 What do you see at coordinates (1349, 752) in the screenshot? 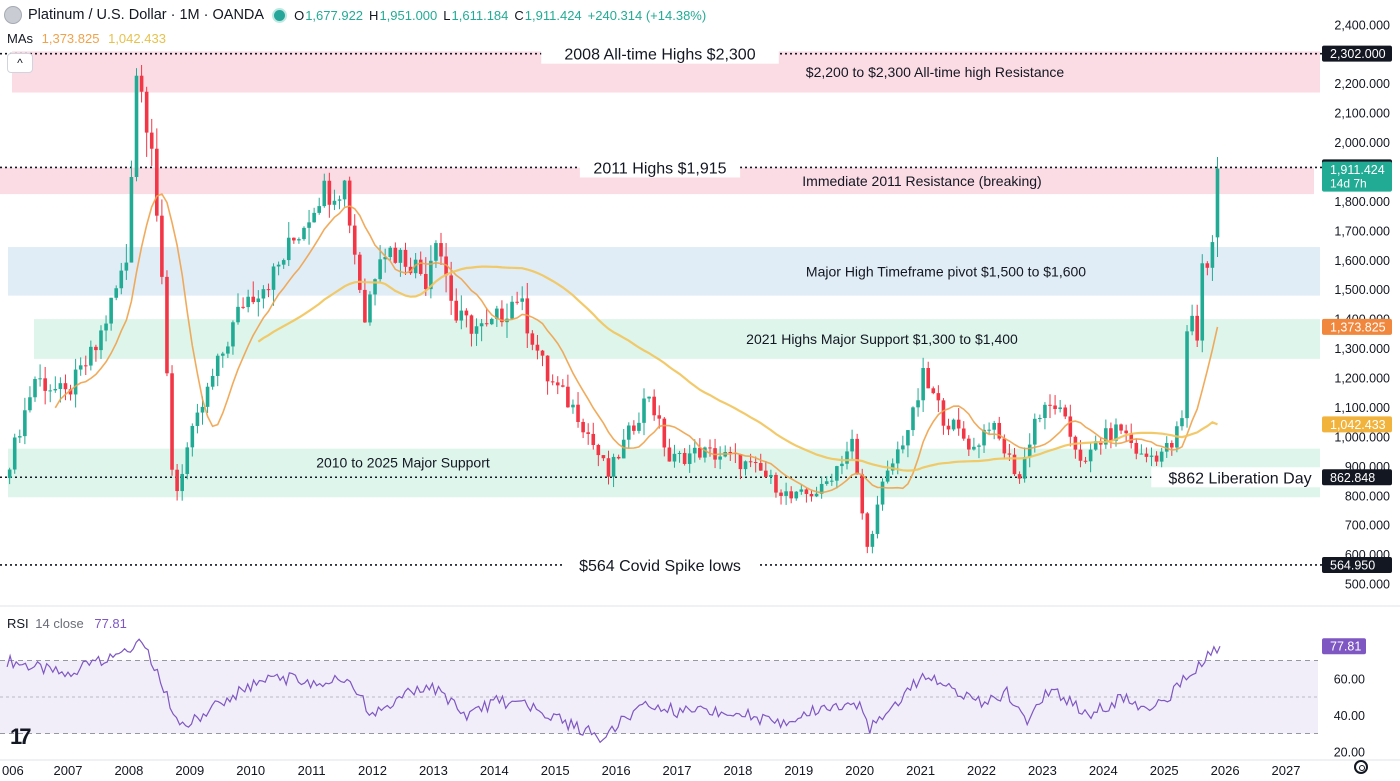
I see `rsi-tick-2: 20.00` at bounding box center [1349, 752].